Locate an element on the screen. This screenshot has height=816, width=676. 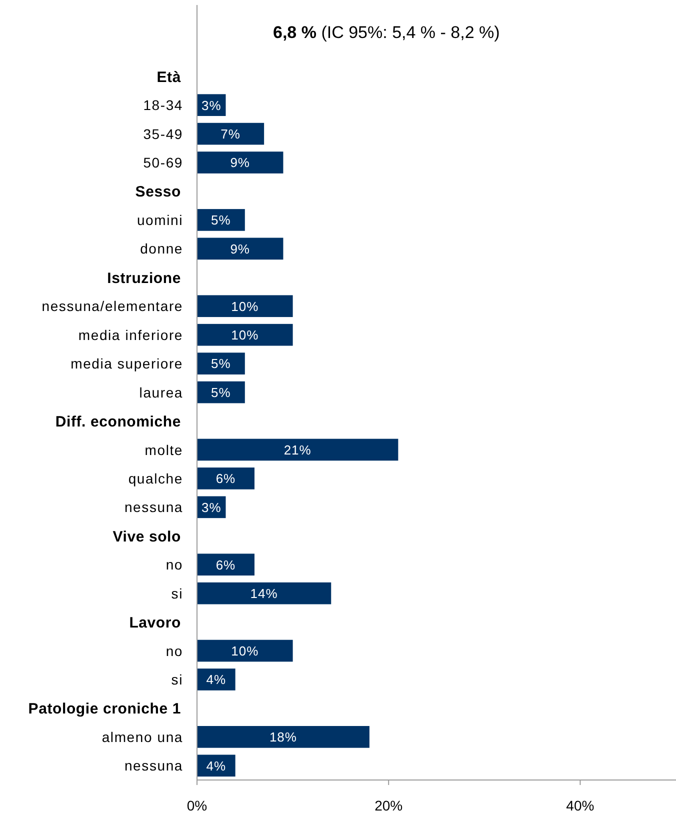
y-tick-label: molte is located at coordinates (163, 450).